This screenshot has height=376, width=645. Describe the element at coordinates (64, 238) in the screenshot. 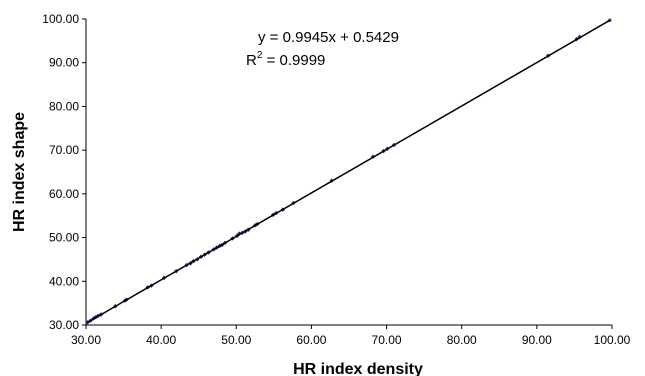

I see `y-tick-label: 50.00` at that location.